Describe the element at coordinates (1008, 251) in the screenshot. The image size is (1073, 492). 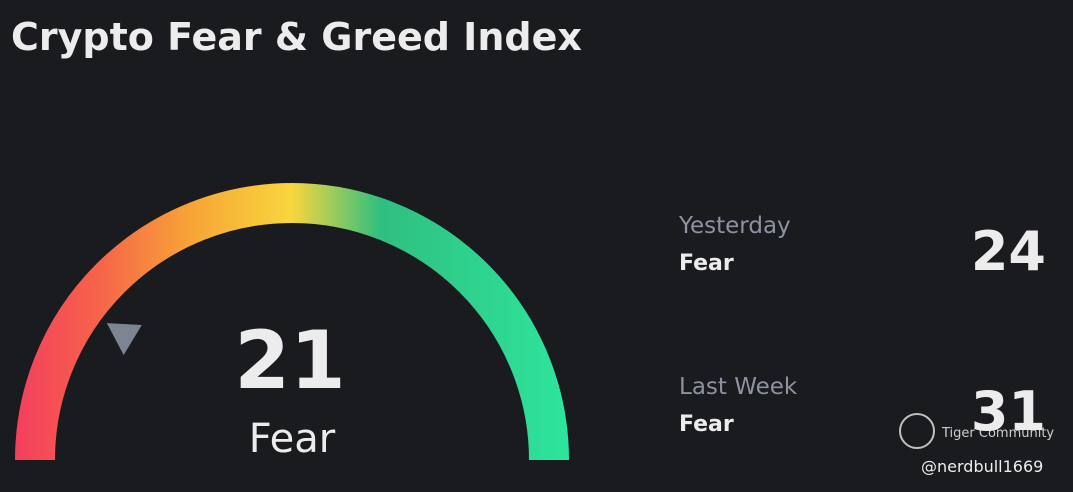
I see `history-value: 24` at that location.